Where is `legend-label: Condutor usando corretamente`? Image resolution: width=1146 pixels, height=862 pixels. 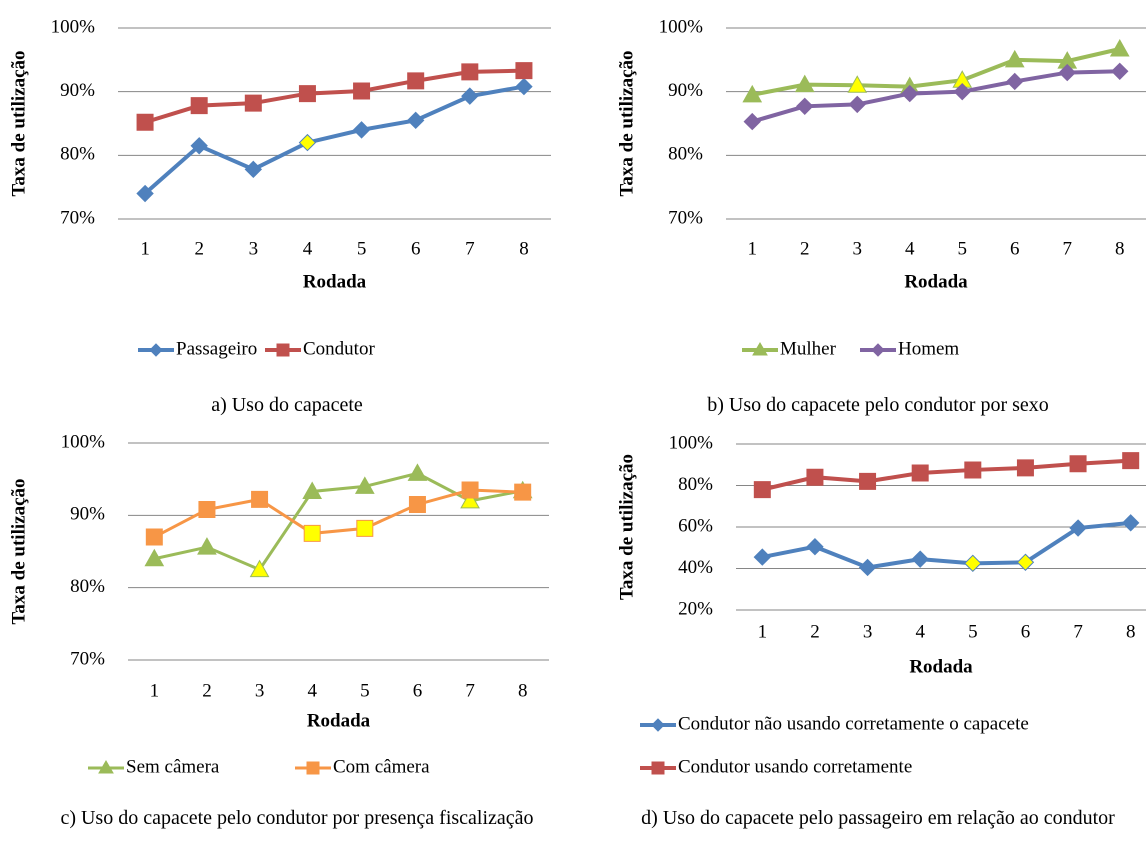 legend-label: Condutor usando corretamente is located at coordinates (795, 766).